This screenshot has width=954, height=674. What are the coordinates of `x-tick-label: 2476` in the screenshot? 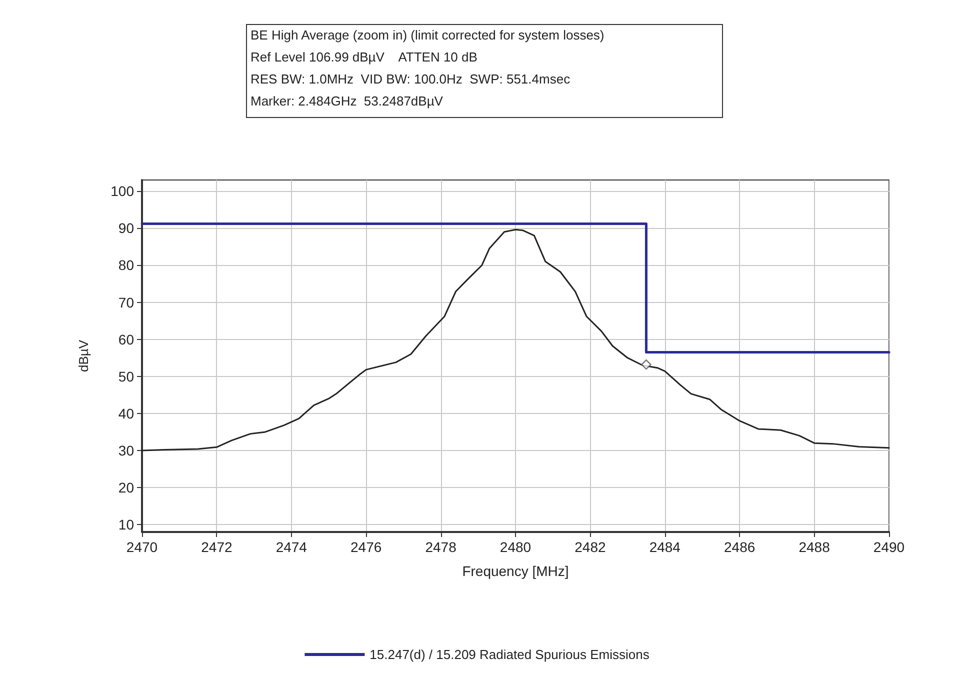 It's located at (366, 547).